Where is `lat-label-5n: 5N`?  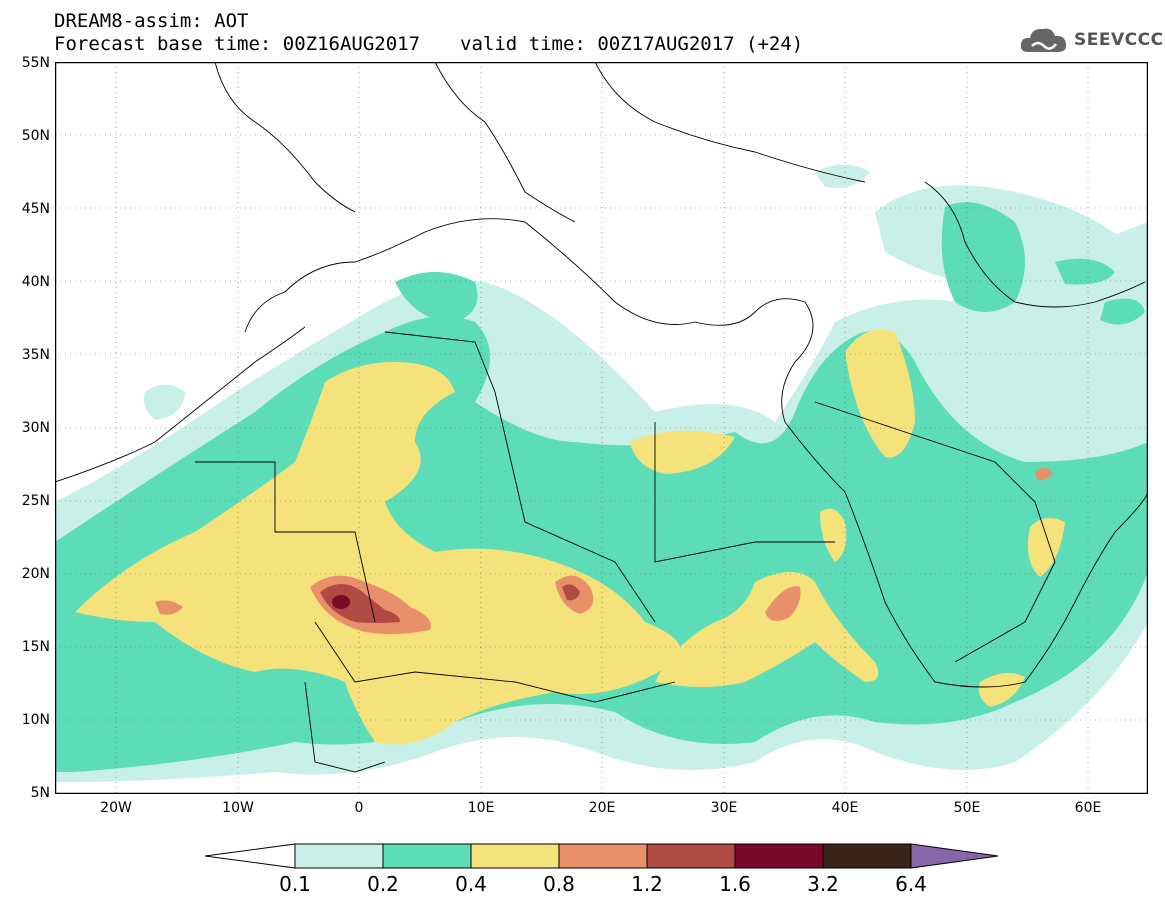 lat-label-5n: 5N is located at coordinates (40, 793).